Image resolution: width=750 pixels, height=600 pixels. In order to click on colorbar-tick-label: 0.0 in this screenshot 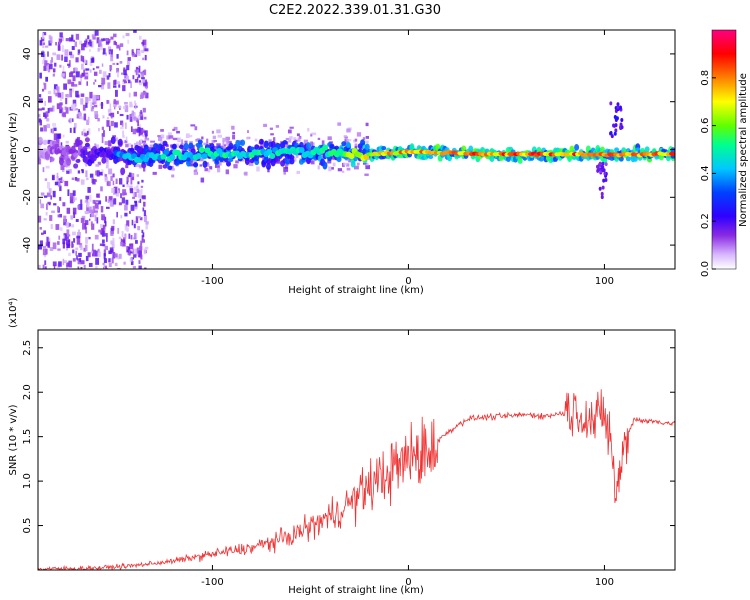, I will do `click(705, 269)`.